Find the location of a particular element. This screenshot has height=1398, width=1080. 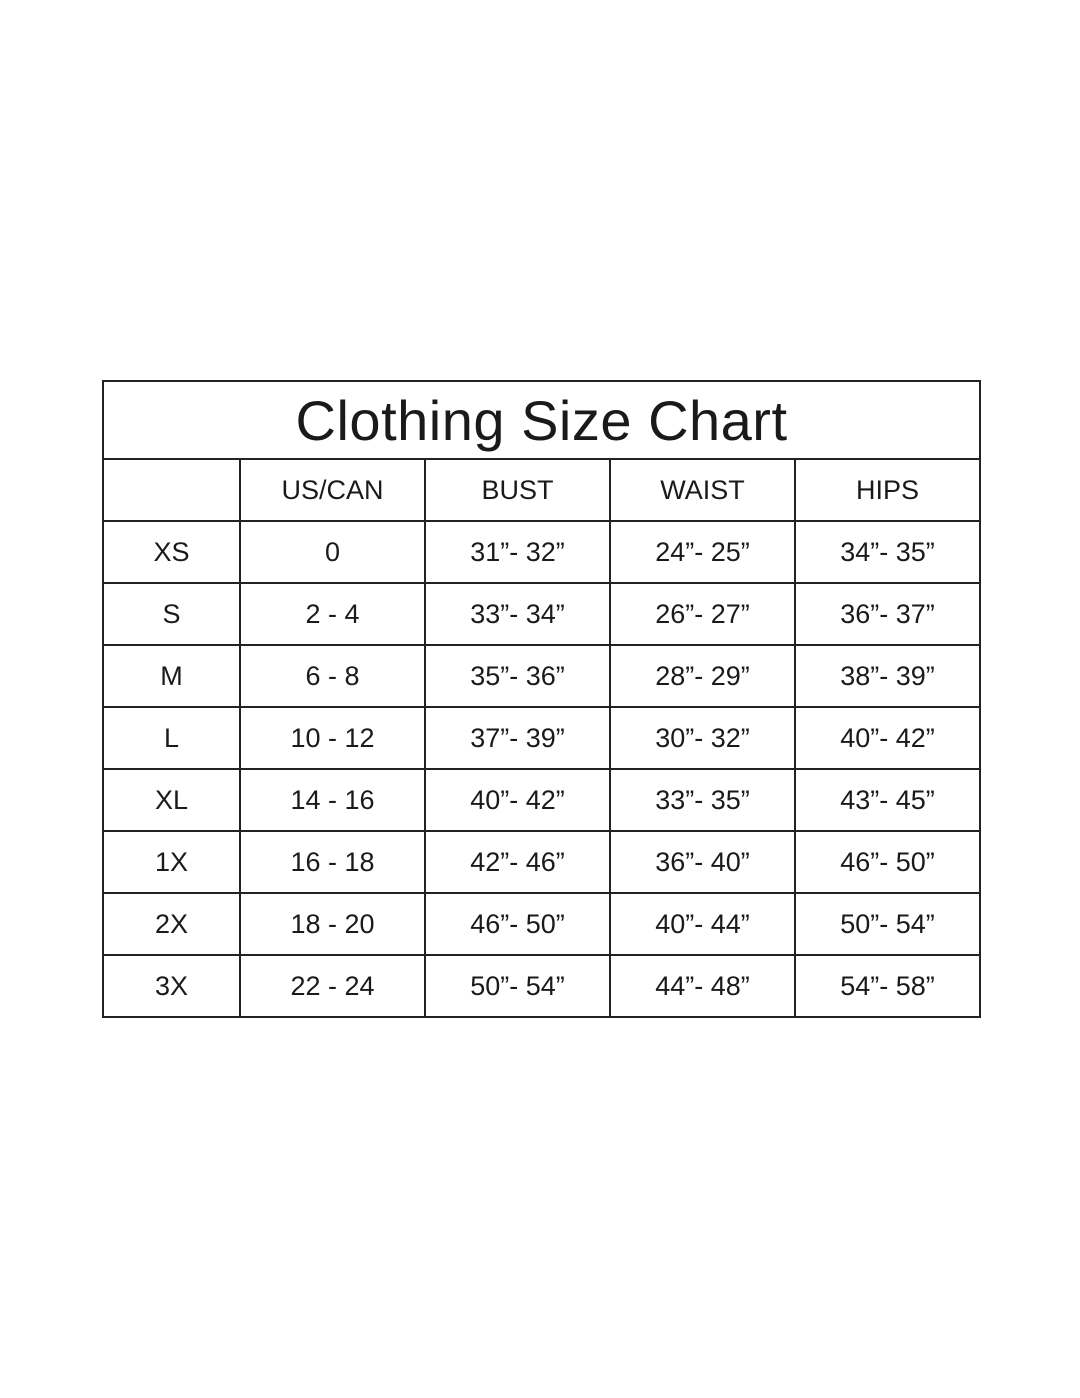

table-cell: 40”- 44” is located at coordinates (702, 924).